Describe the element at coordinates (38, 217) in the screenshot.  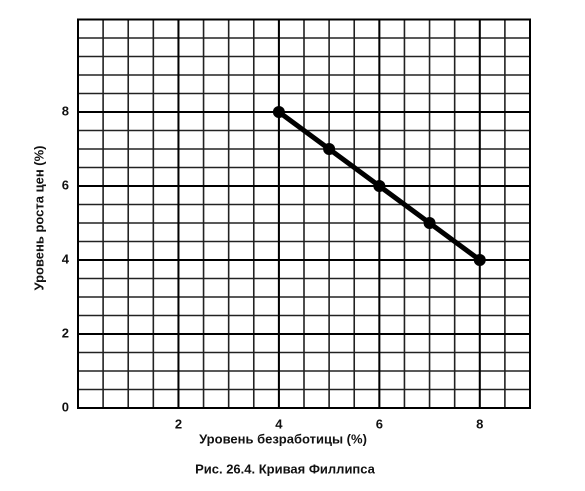
I see `y-axis-label: Уровень роста цен (%)` at that location.